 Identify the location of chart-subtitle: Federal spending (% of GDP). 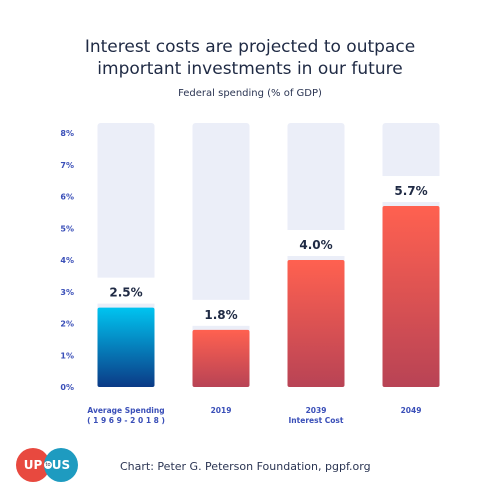
(250, 93).